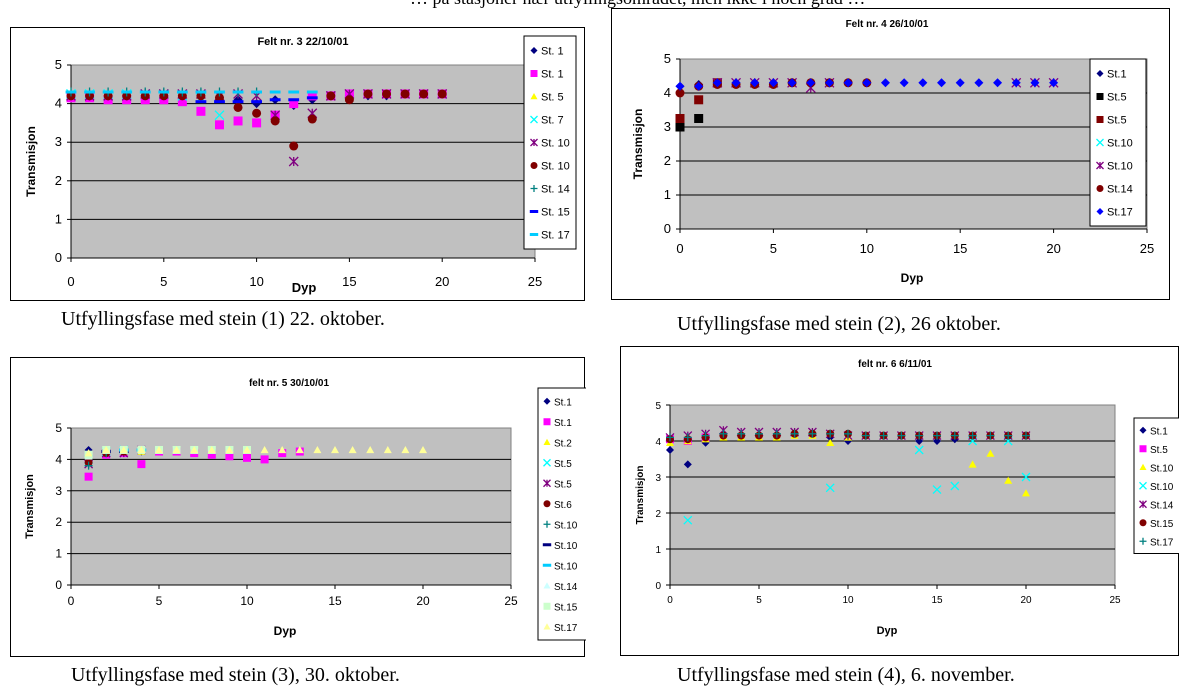  I want to click on chart-title: felt nr. 6 6/11/01, so click(895, 364).